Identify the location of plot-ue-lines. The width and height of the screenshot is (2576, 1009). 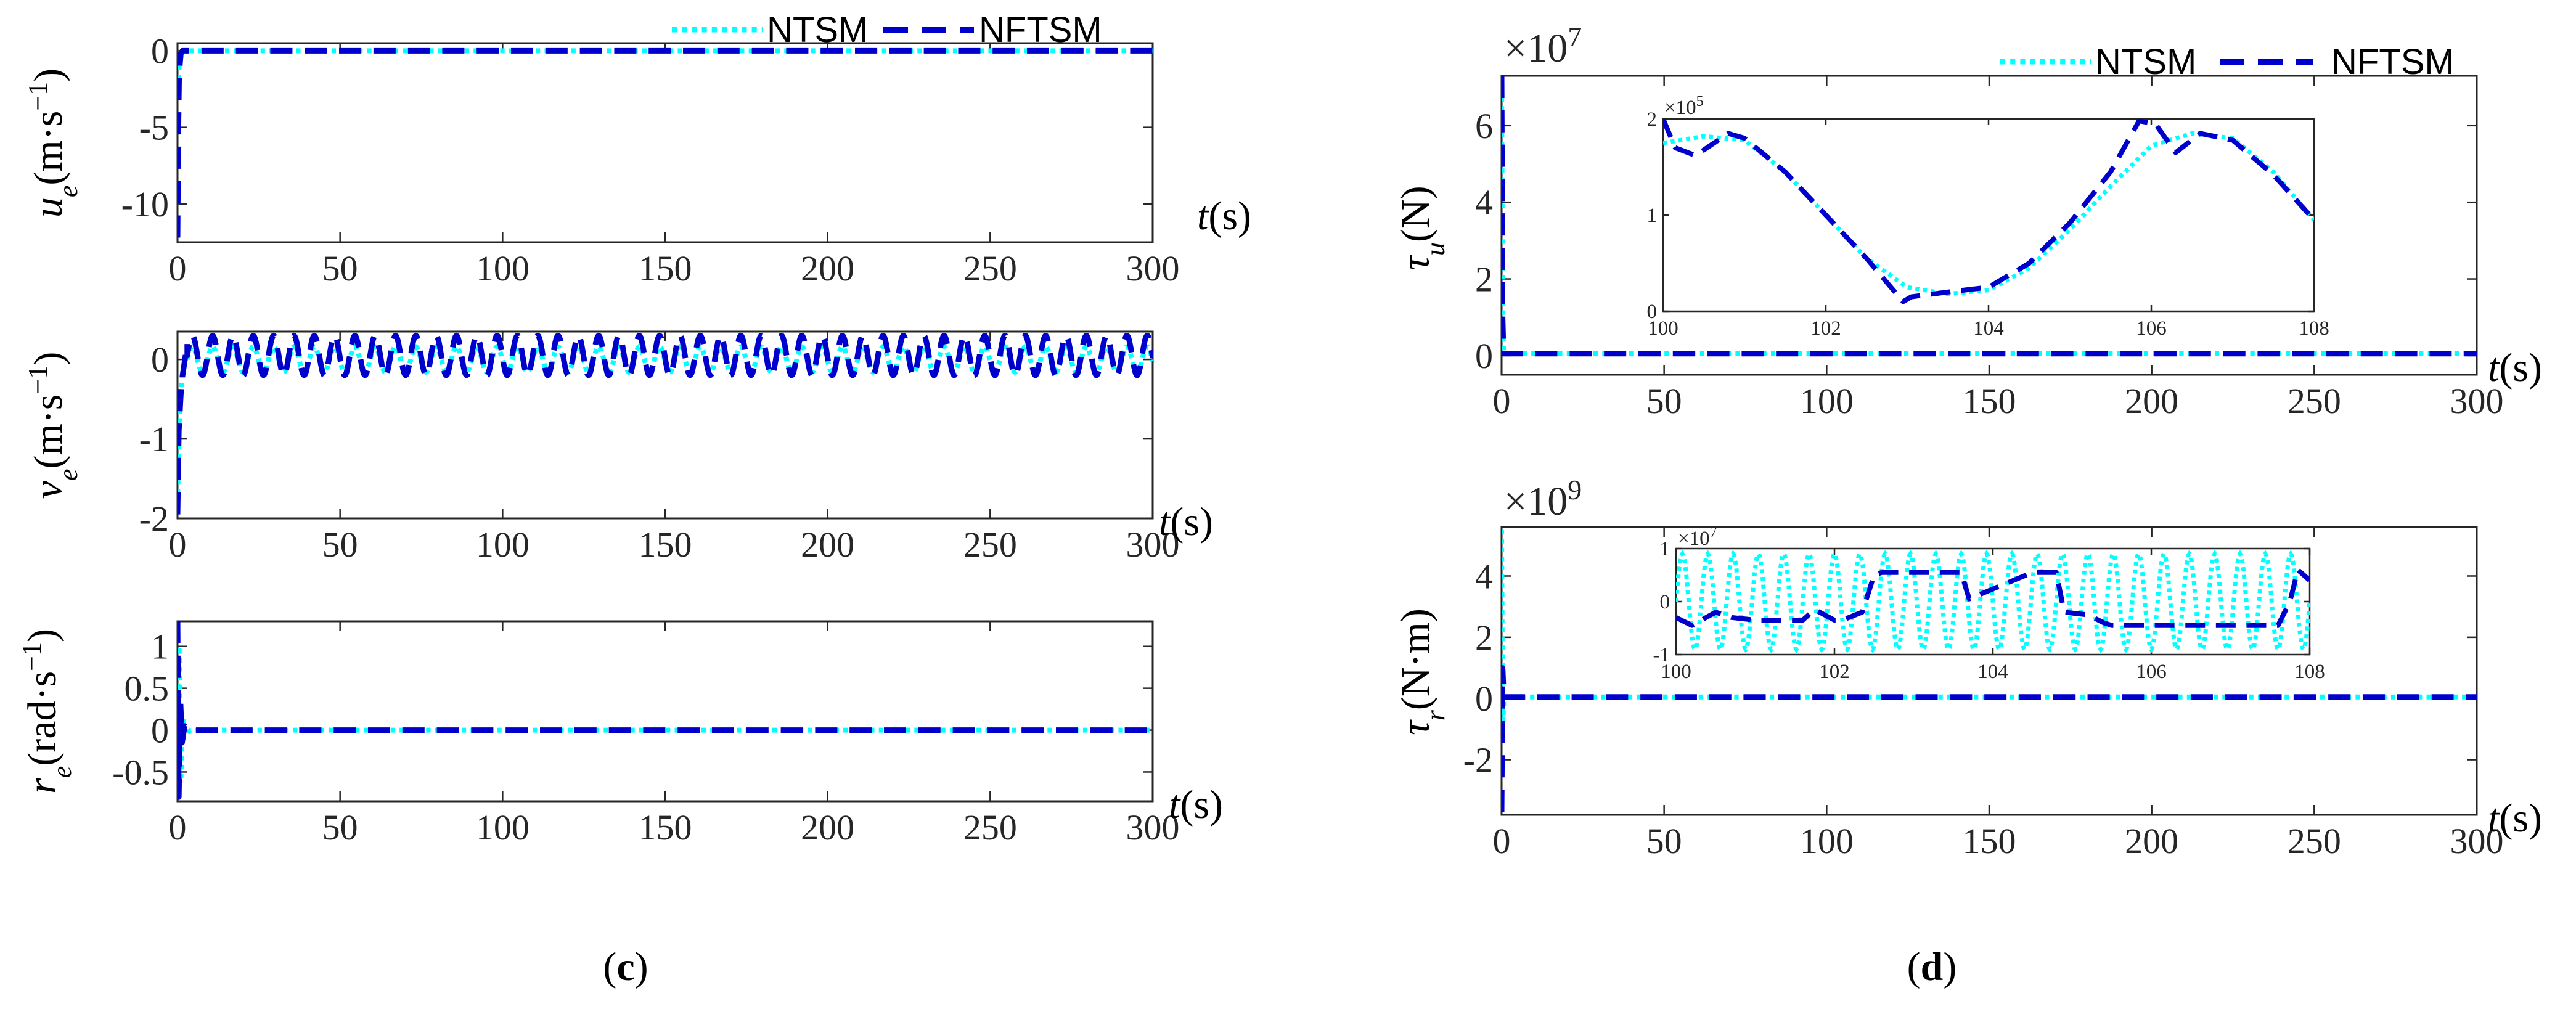
(665, 142).